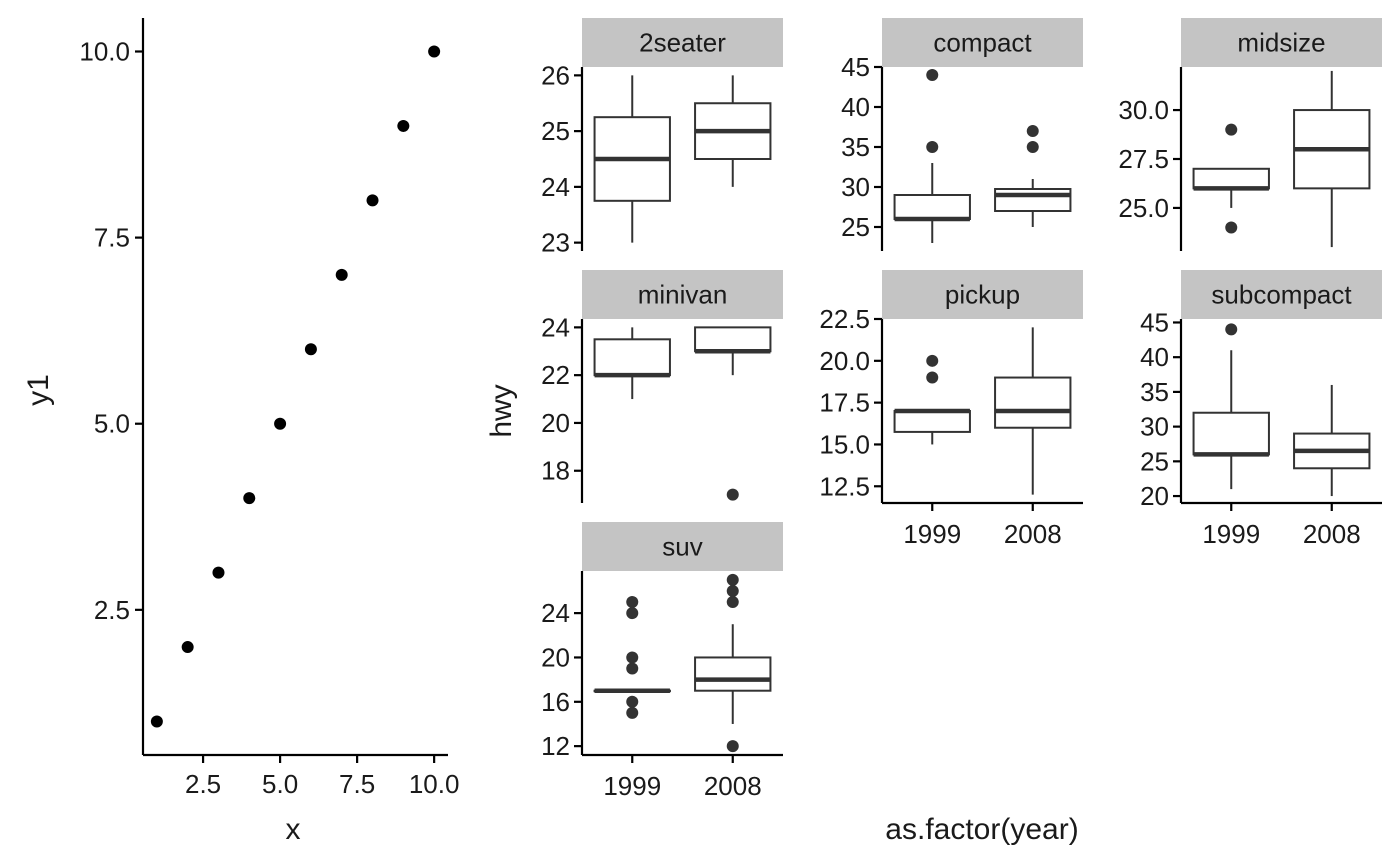 Image resolution: width=1400 pixels, height=866 pixels. I want to click on facet-x-tick-label: 2008, so click(733, 786).